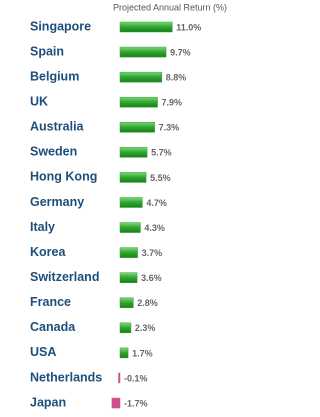 The height and width of the screenshot is (417, 320). I want to click on category-label: France, so click(50, 302).